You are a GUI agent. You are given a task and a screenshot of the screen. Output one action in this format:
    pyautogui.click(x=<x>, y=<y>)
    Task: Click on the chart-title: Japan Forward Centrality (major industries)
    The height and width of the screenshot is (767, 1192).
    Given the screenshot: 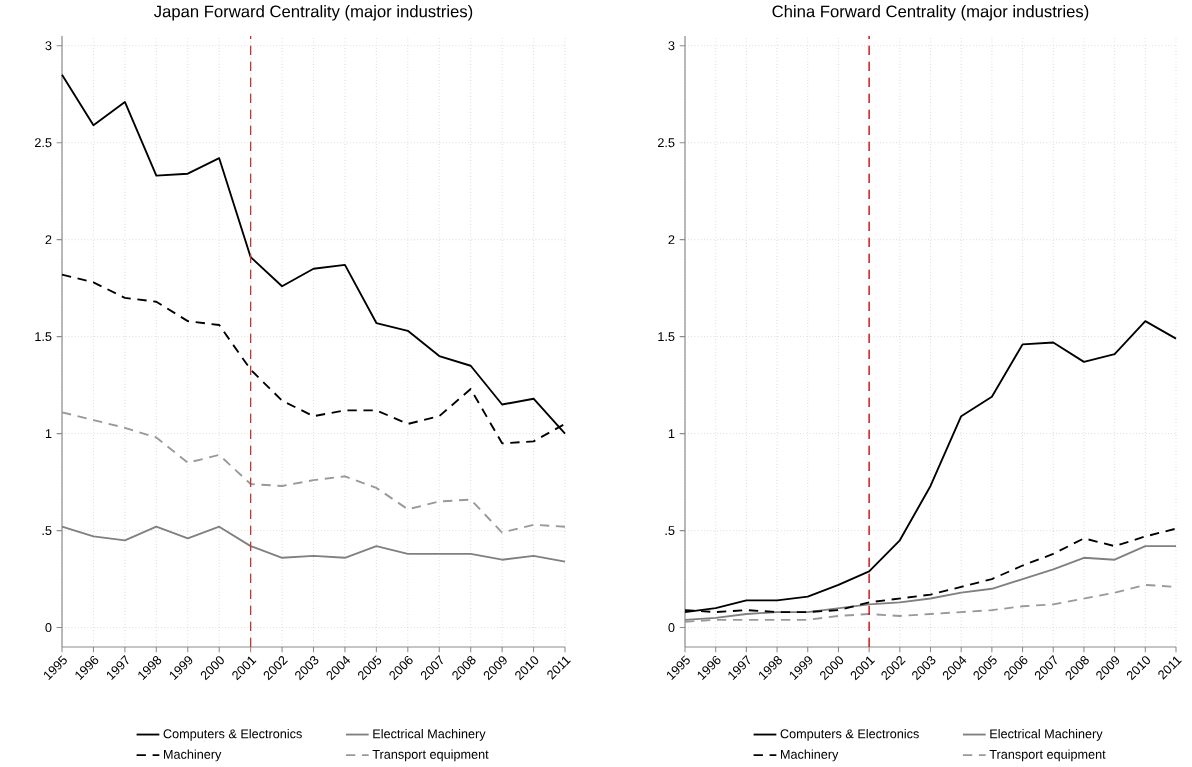 What is the action you would take?
    pyautogui.click(x=313, y=13)
    